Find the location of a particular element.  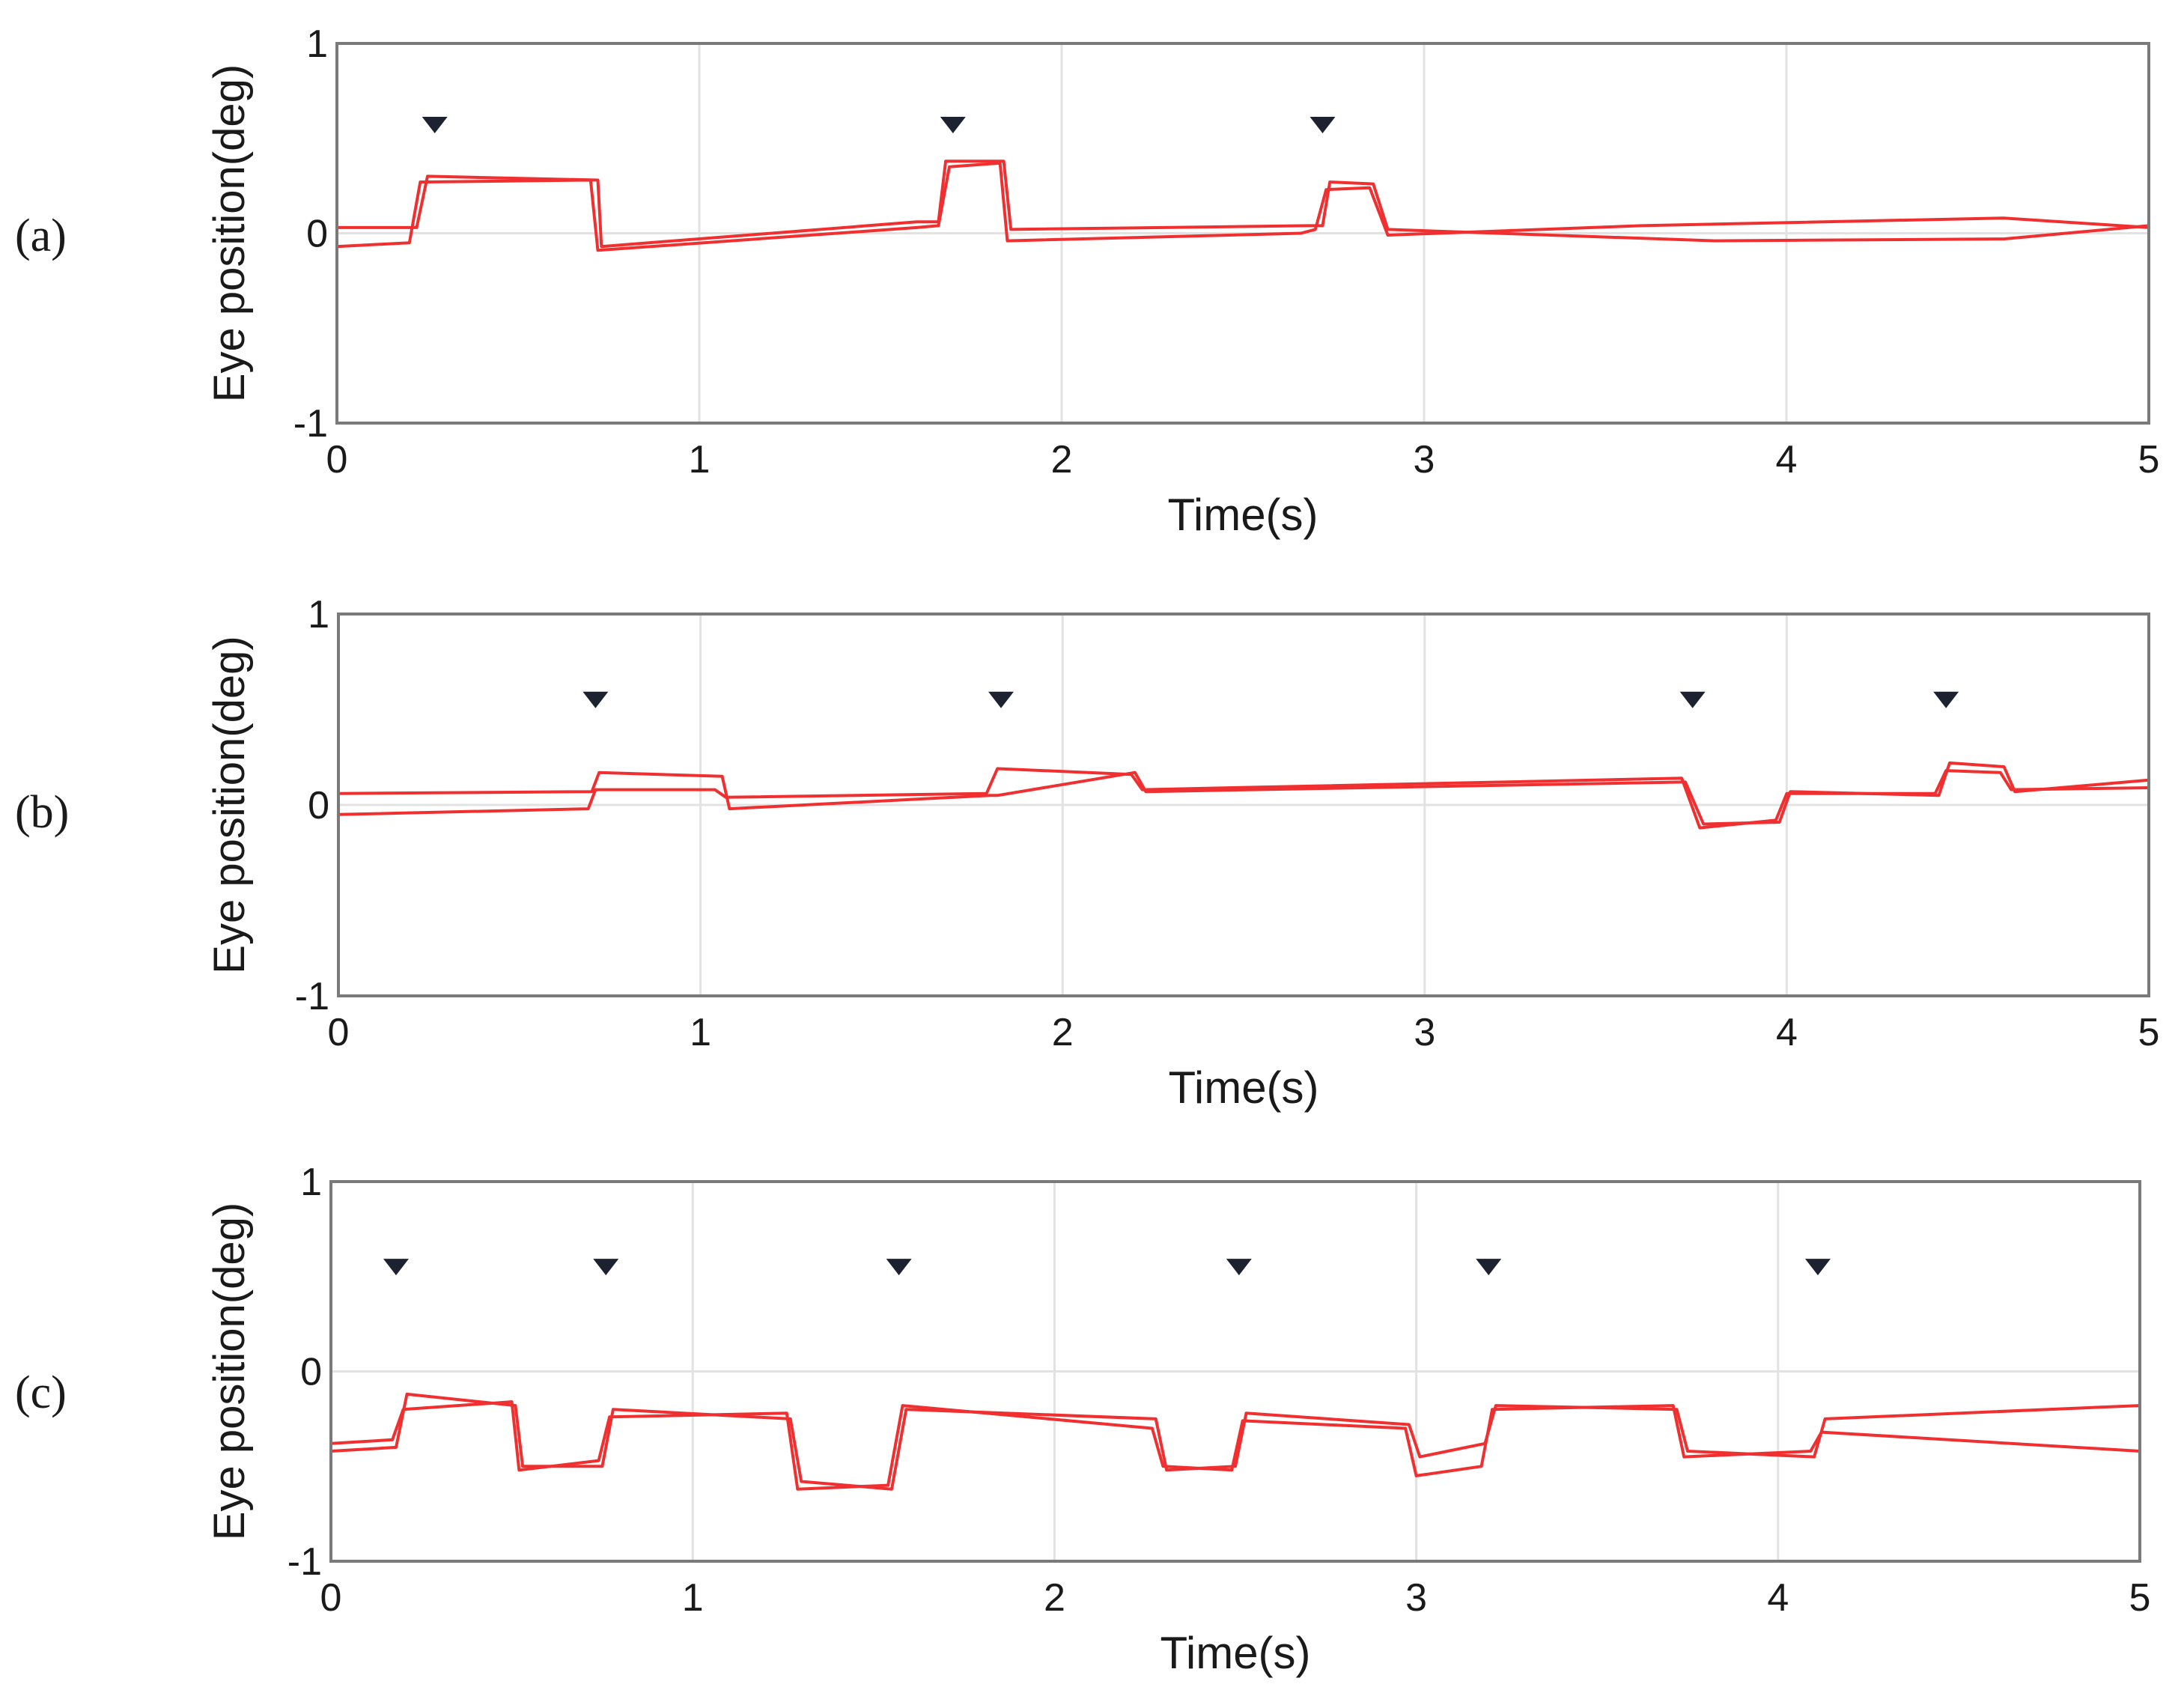

panel-label: (b) is located at coordinates (42, 813).